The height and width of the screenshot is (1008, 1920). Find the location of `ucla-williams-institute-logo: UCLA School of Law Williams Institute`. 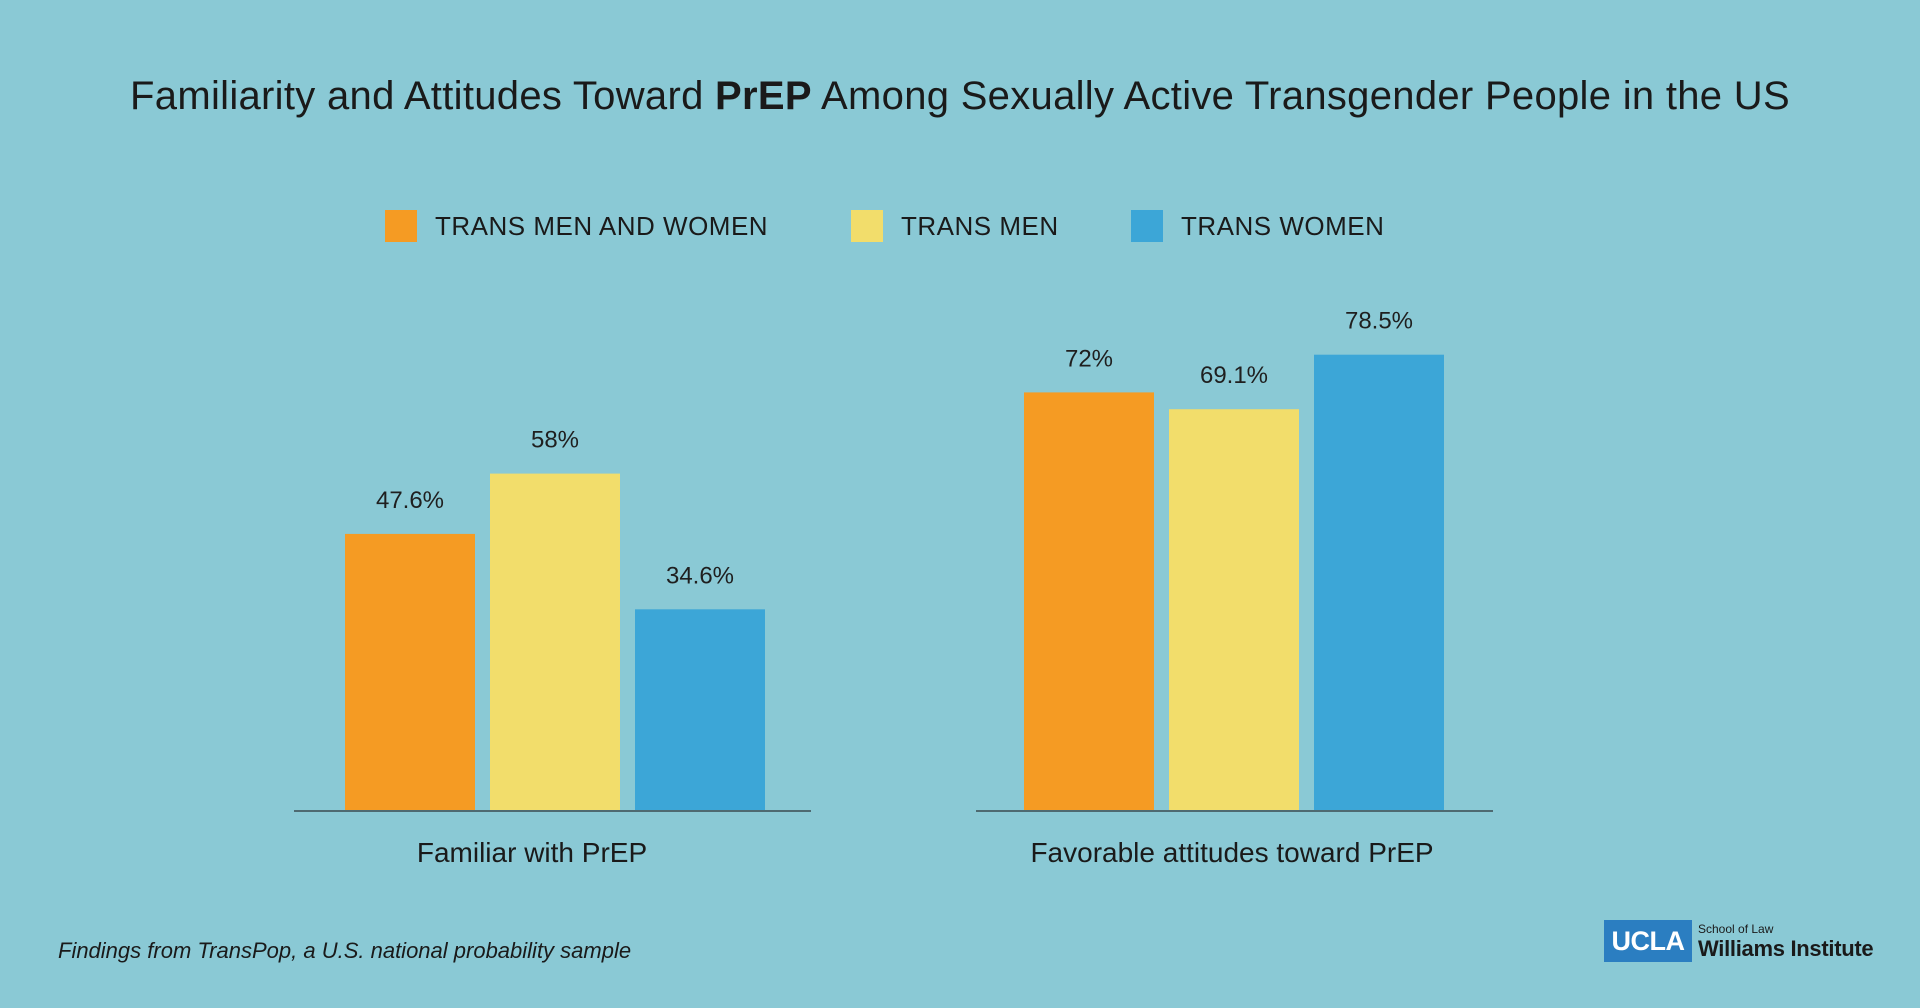

ucla-williams-institute-logo: UCLA School of Law Williams Institute is located at coordinates (1739, 941).